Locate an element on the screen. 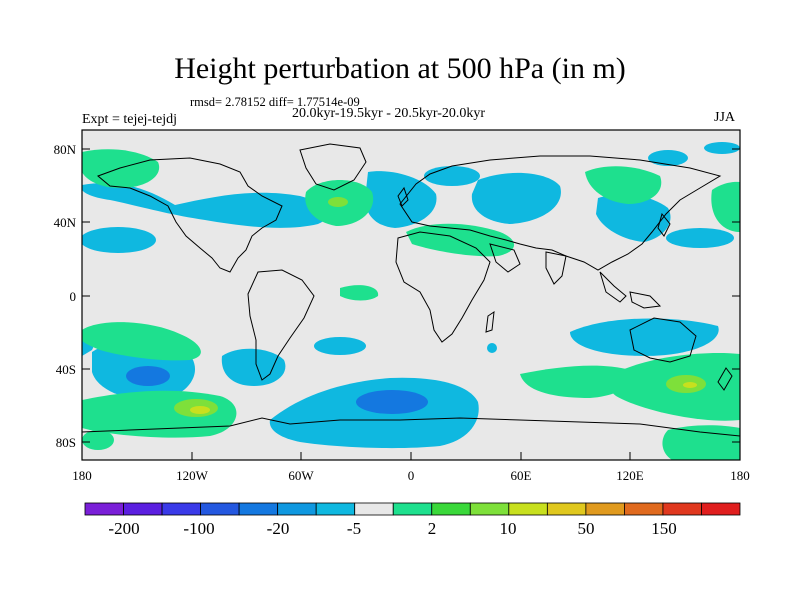 The width and height of the screenshot is (800, 600). colorbar is located at coordinates (412, 509).